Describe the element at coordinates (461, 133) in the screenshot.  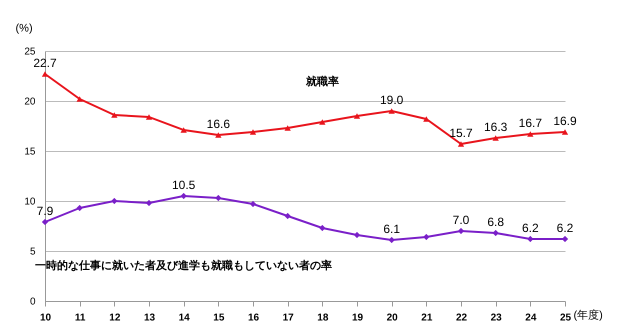
I see `data-label: 15.7` at that location.